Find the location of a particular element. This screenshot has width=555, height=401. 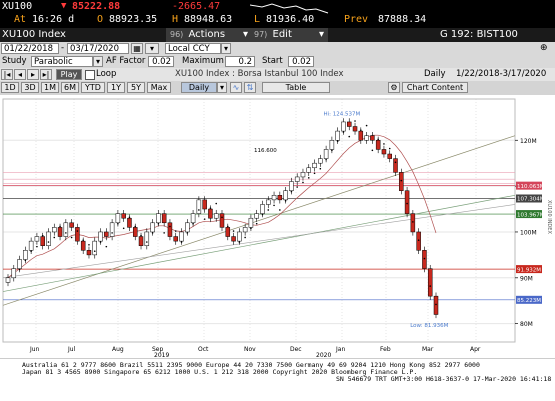

candle-chart-icon: ⇅ is located at coordinates (250, 87).